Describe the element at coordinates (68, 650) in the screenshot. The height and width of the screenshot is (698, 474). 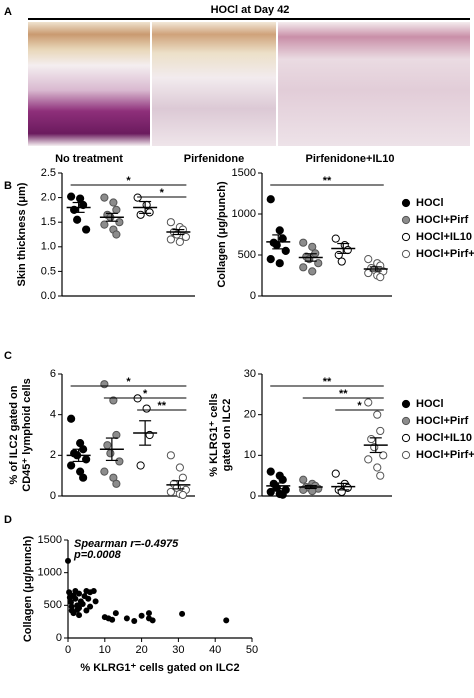
I see `x-tick-label: 0` at that location.